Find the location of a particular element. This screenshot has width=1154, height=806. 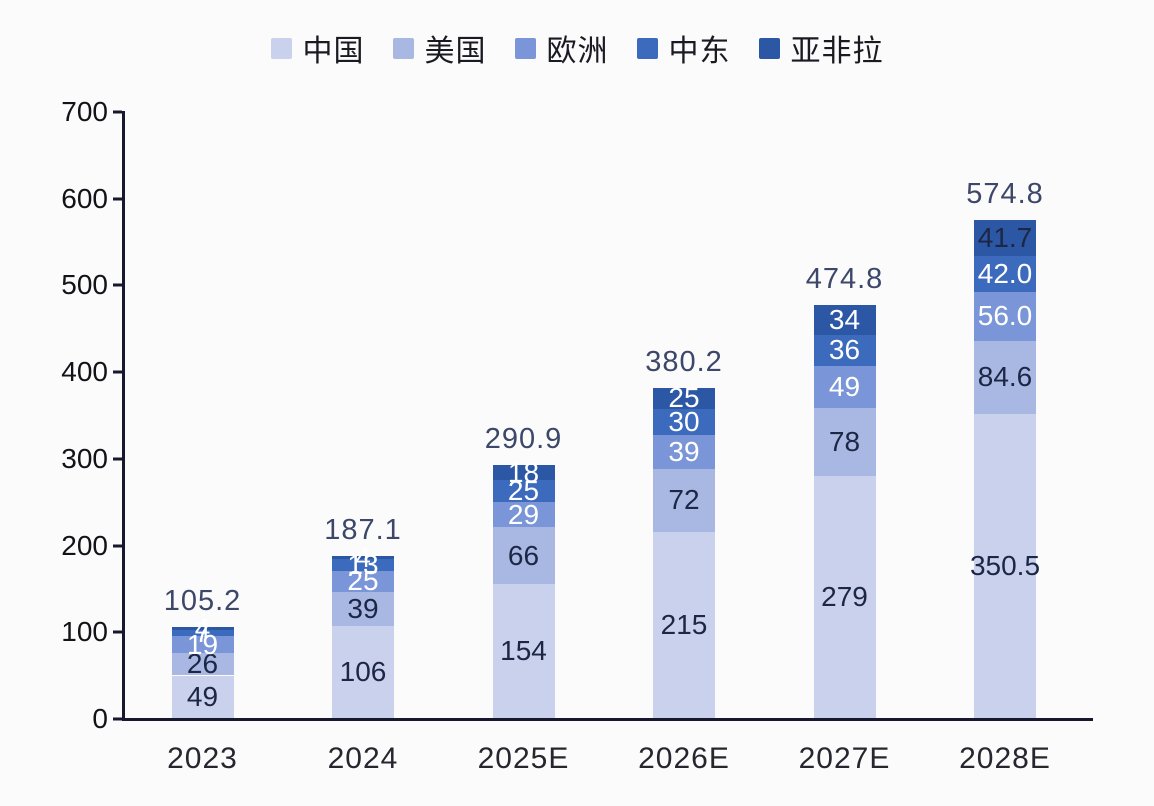

bar-2026E-value-china: 215 is located at coordinates (684, 624).